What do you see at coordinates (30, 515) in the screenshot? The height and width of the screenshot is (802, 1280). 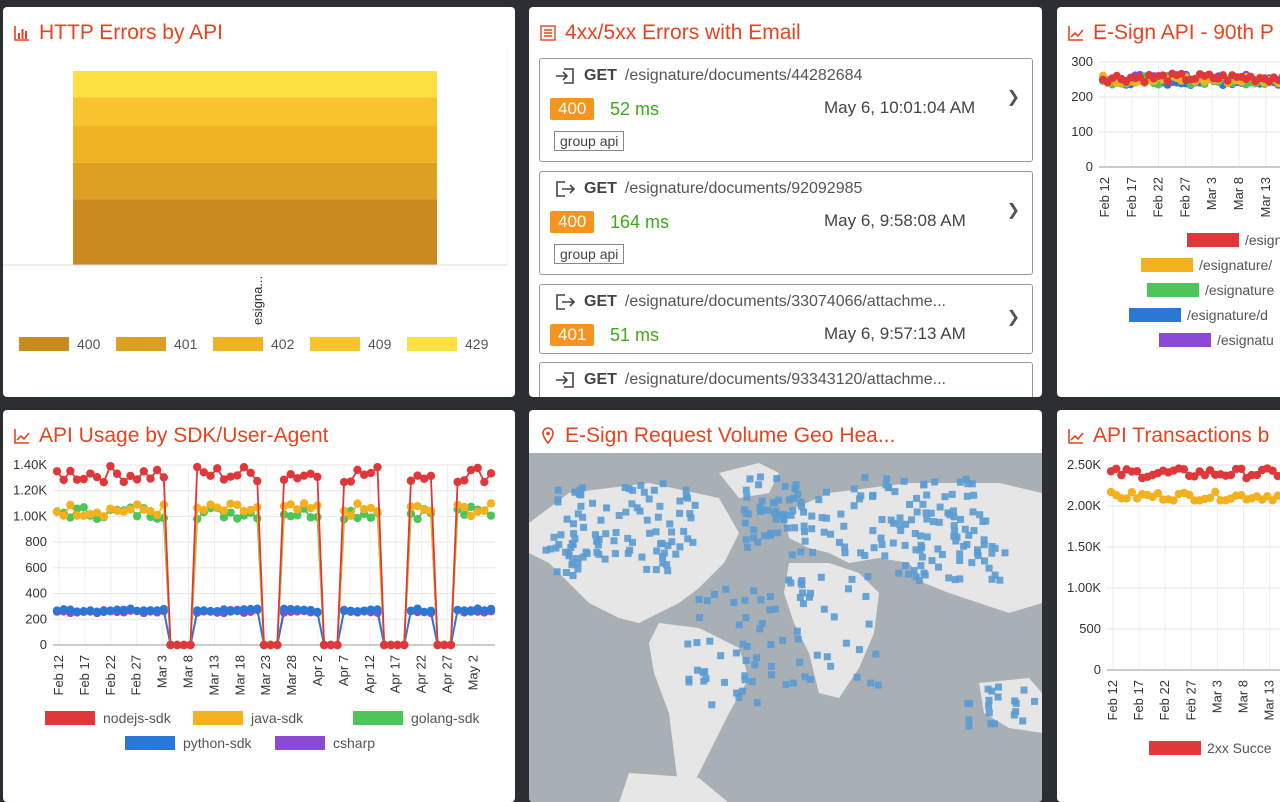 I see `y-tick-label: 1.00K` at bounding box center [30, 515].